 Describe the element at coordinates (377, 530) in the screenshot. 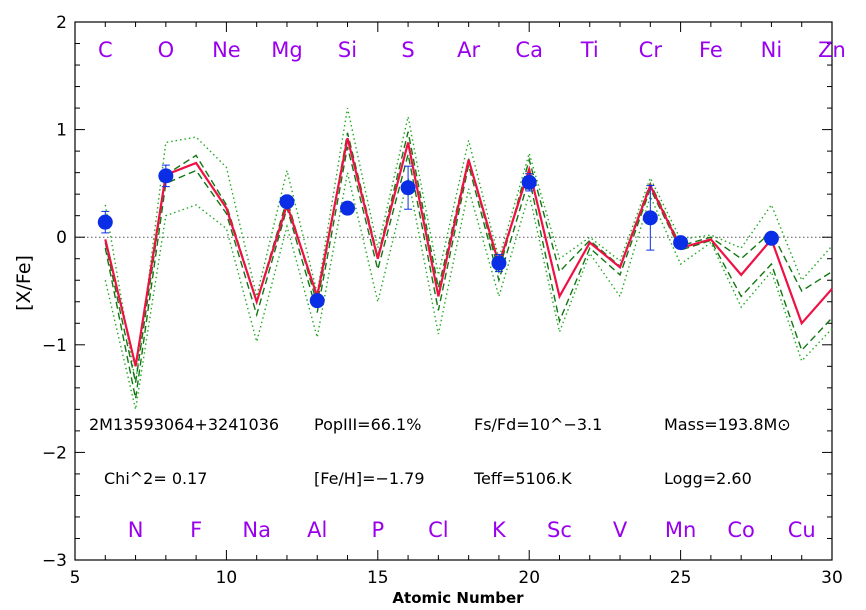

I see `element-label-bottom: P` at that location.